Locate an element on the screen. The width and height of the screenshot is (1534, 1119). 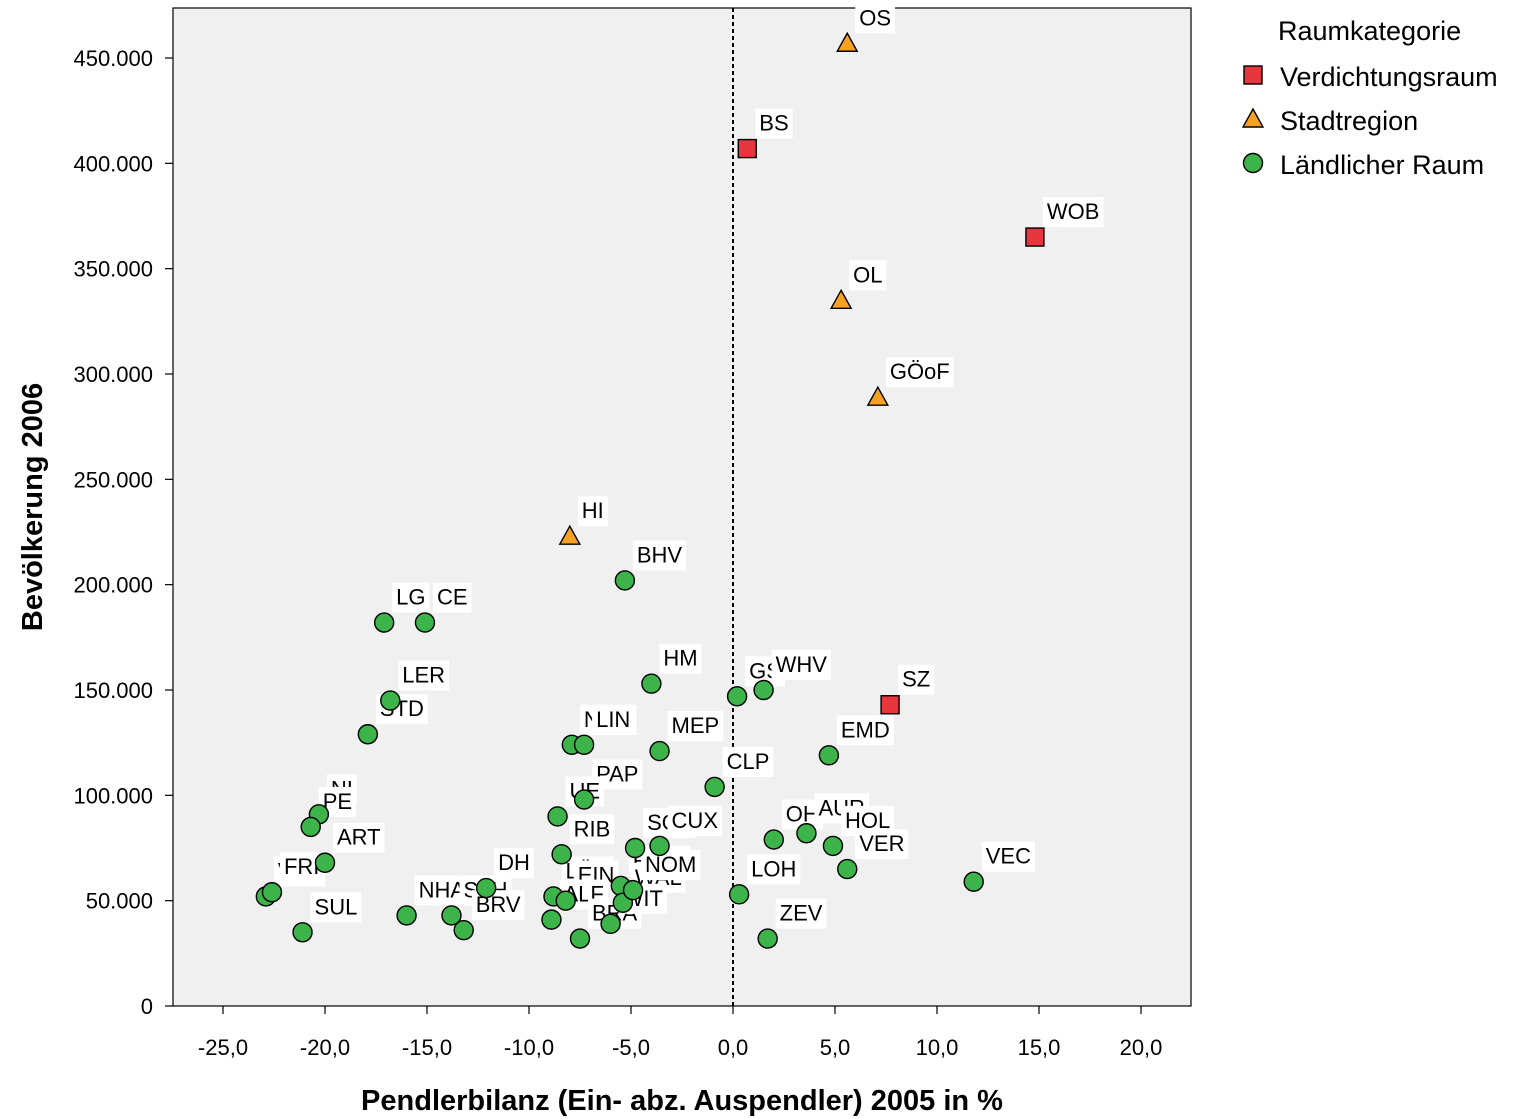
point-label: BHV is located at coordinates (659, 555).